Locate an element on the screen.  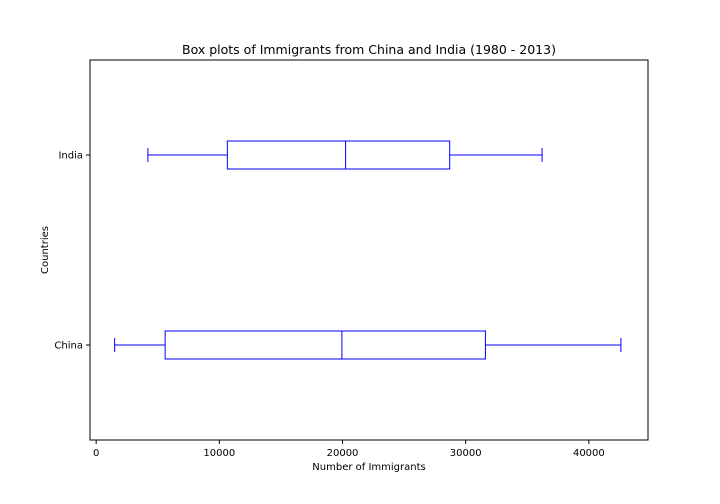
x-tick-label: 30000 is located at coordinates (466, 453).